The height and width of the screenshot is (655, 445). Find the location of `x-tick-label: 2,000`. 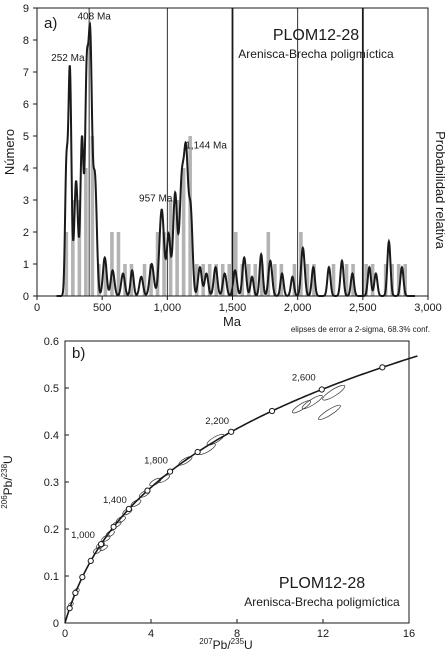

x-tick-label: 2,000 is located at coordinates (298, 308).